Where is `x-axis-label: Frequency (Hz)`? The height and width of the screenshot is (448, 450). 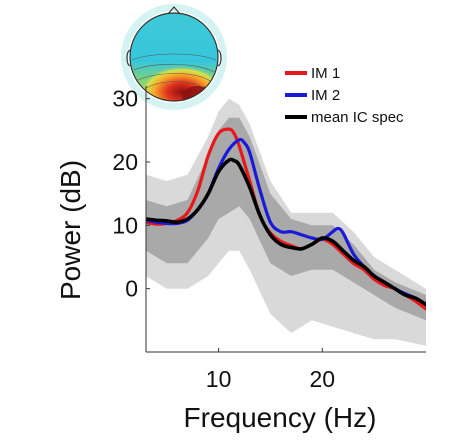
x-axis-label: Frequency (Hz) is located at coordinates (280, 417).